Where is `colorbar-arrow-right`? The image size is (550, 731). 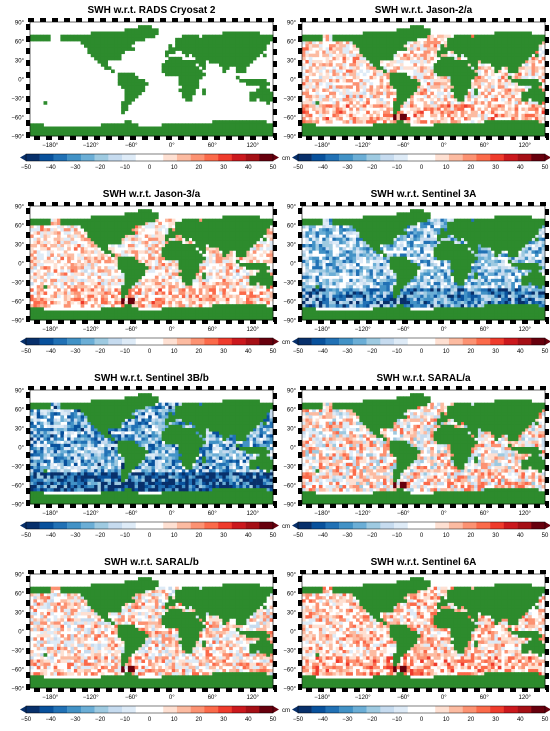 colorbar-arrow-right is located at coordinates (547, 157).